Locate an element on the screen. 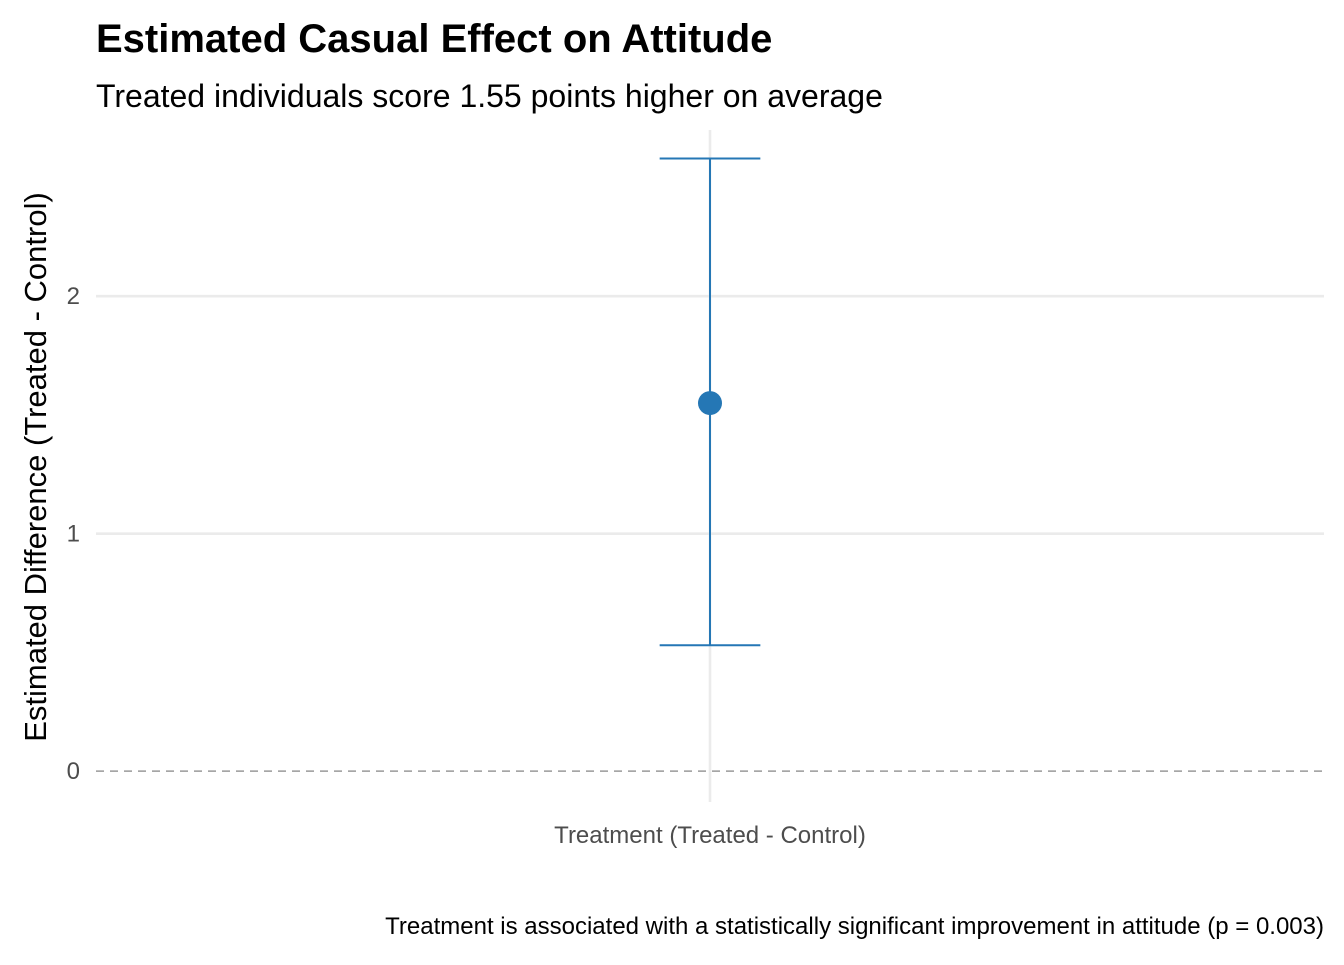  y-tick-label-2: 2 is located at coordinates (73, 296).